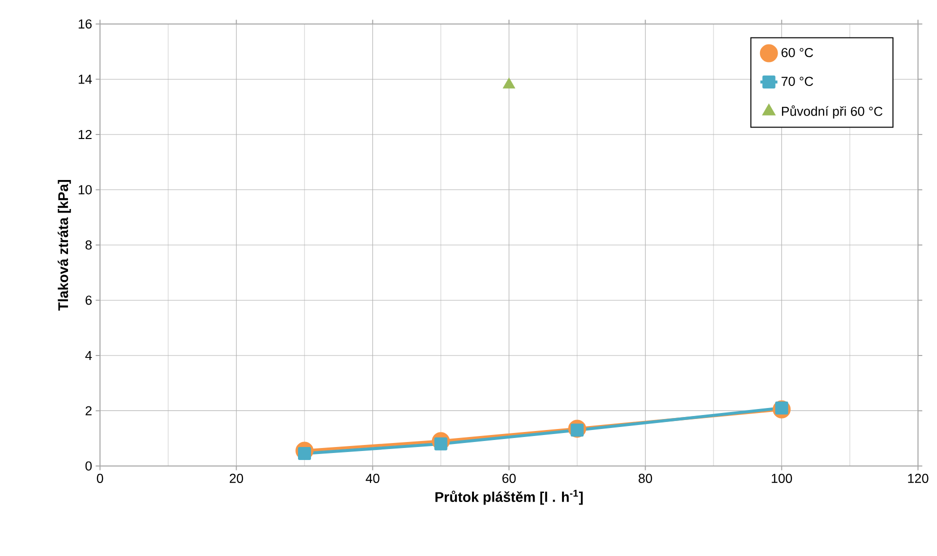 This screenshot has height=556, width=937. What do you see at coordinates (100, 478) in the screenshot?
I see `x-tick-label: 0` at bounding box center [100, 478].